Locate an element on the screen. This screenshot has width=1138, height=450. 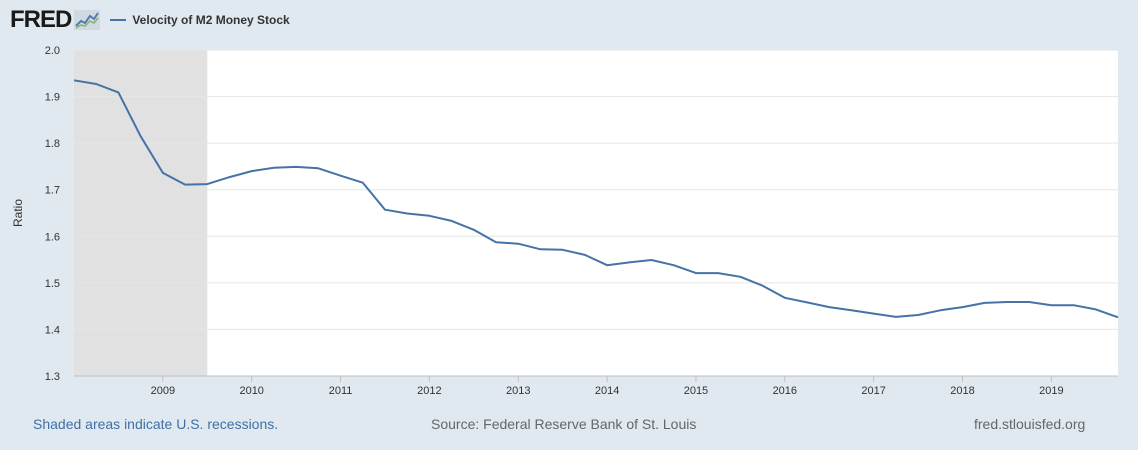
legend-series-label: Velocity of M2 Money Stock is located at coordinates (211, 20).